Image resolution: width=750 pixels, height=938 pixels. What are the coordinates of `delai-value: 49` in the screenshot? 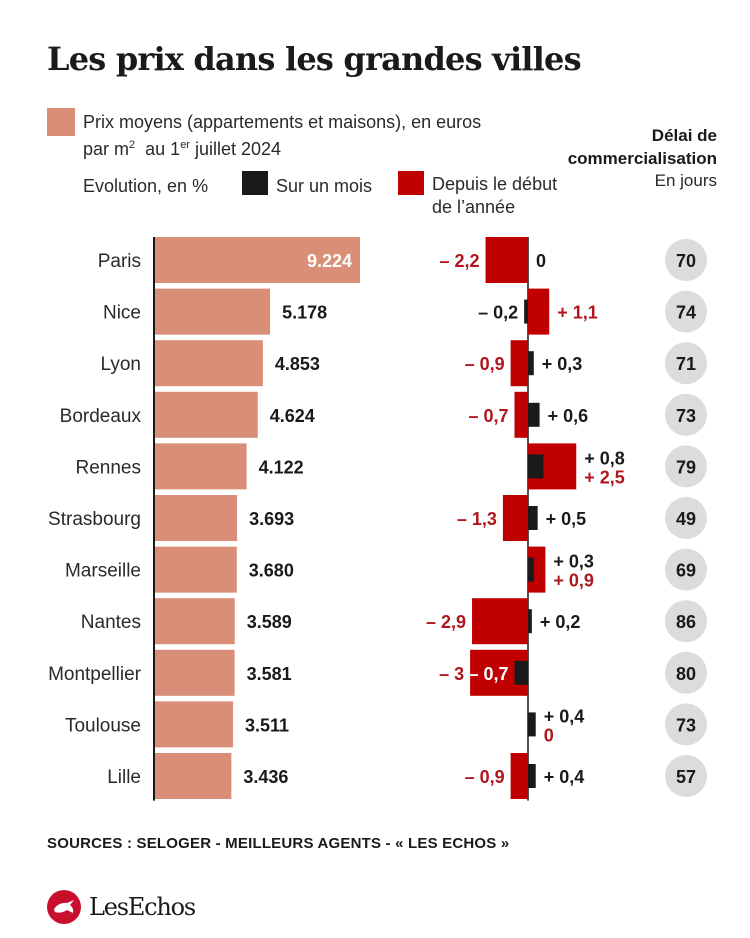 It's located at (686, 519).